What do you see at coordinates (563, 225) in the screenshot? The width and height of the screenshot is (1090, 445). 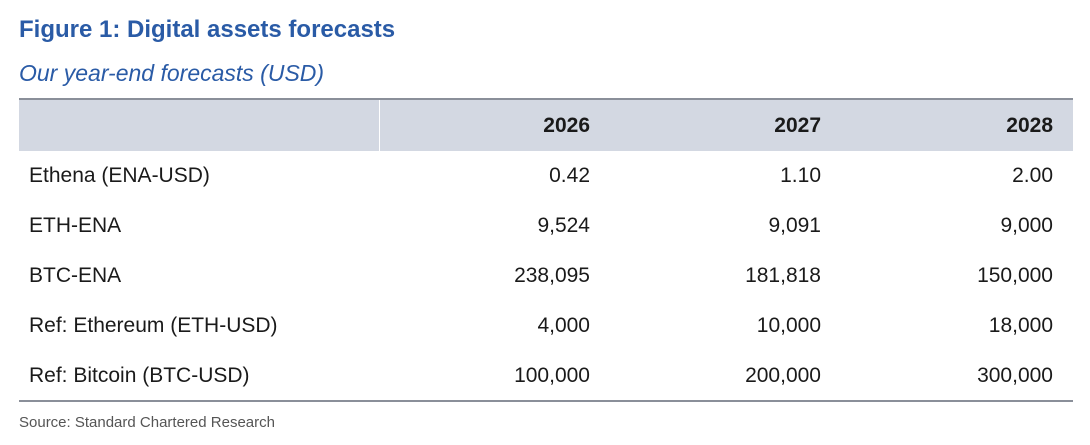 I see `table-cell: 9,524` at bounding box center [563, 225].